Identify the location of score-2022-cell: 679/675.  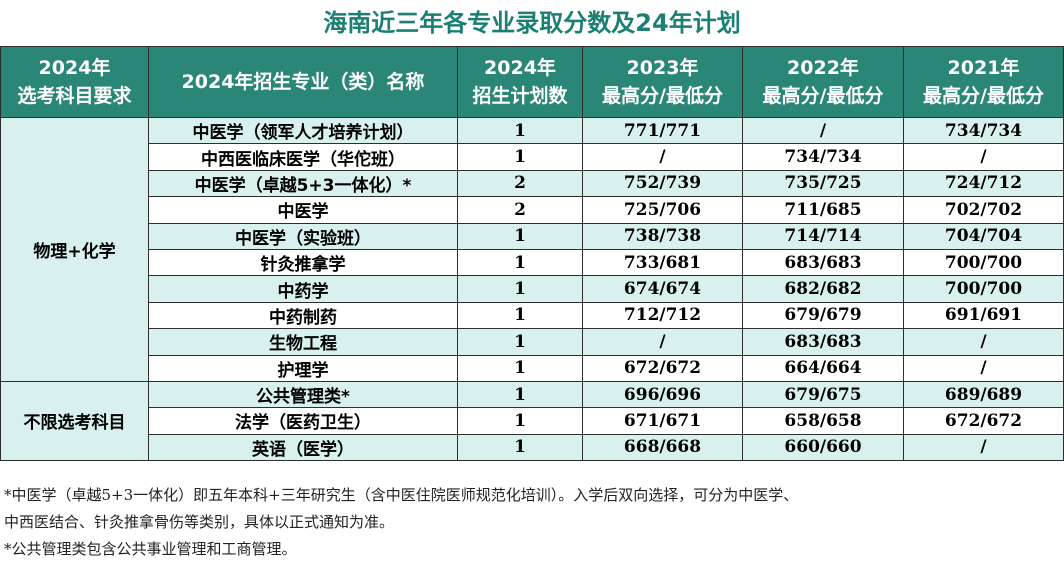
(823, 394).